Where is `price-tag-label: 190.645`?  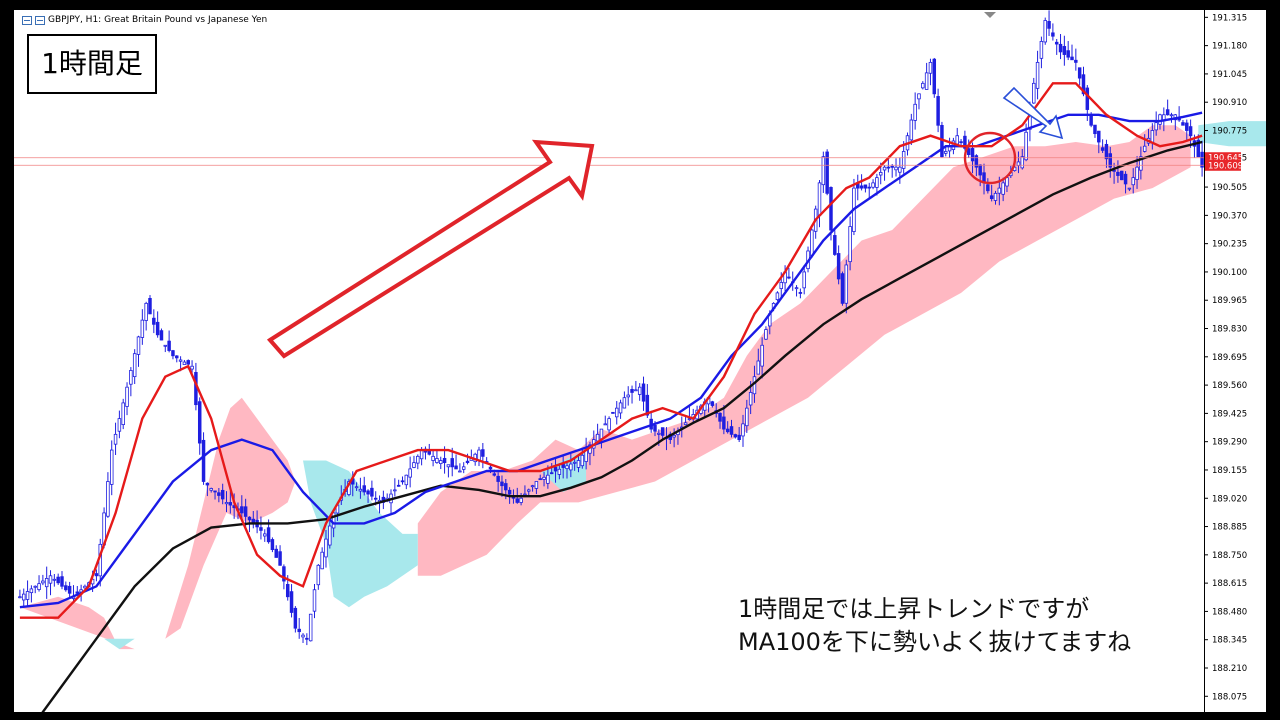 price-tag-label: 190.645 is located at coordinates (1225, 159).